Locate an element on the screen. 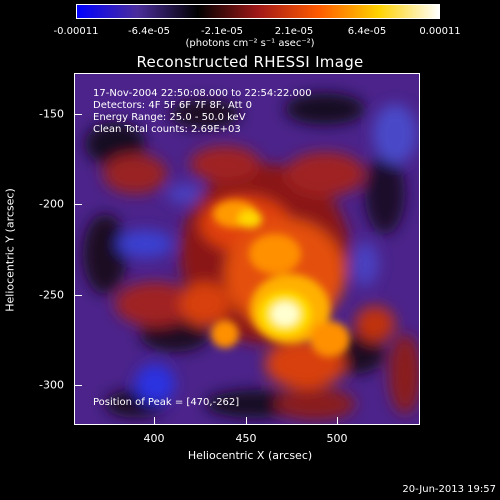 The width and height of the screenshot is (500, 500). colorbar is located at coordinates (258, 11).